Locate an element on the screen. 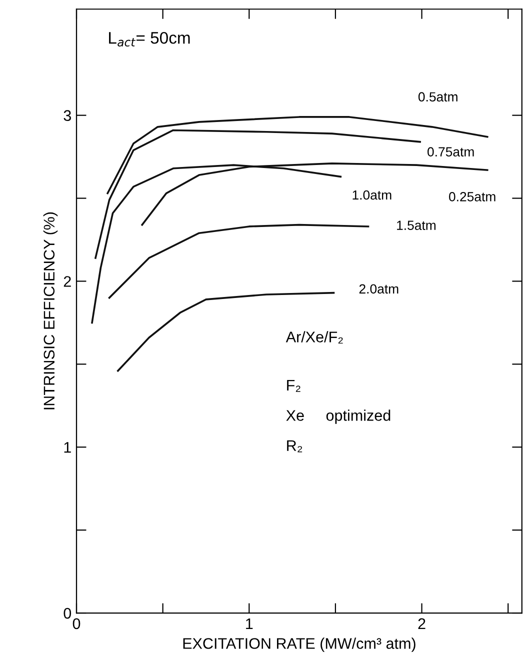 Image resolution: width=524 pixels, height=671 pixels. annotation: R₂ is located at coordinates (294, 446).